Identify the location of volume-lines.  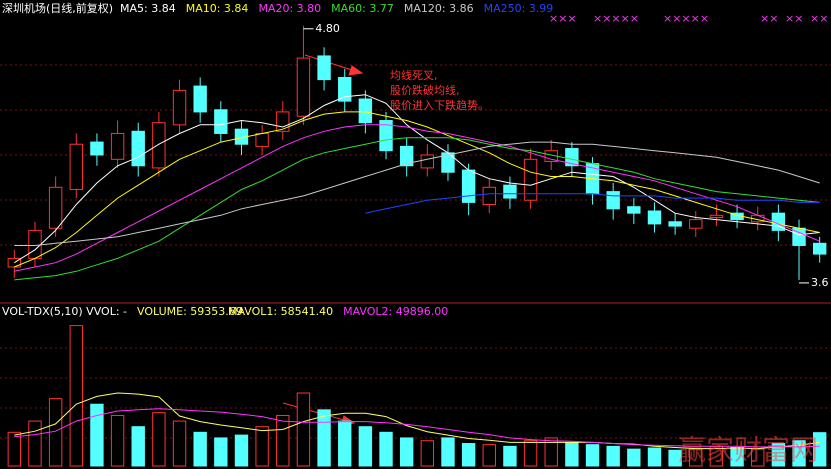
(417, 421).